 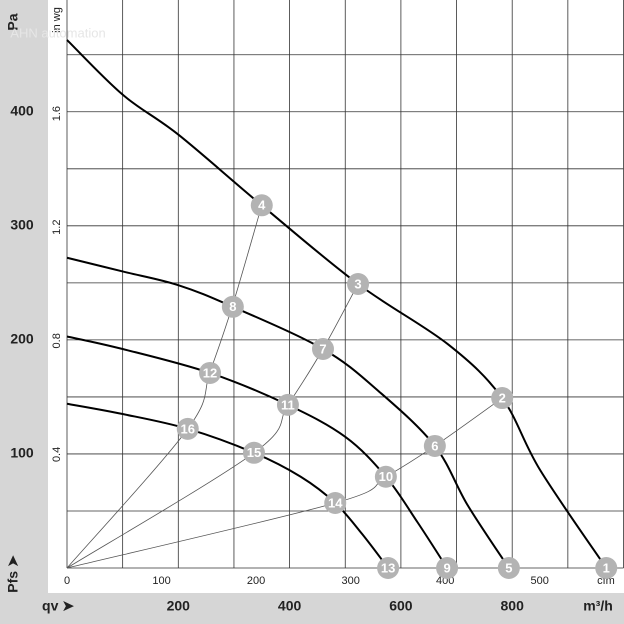 What do you see at coordinates (350, 581) in the screenshot?
I see `x2-tick-label: 300` at bounding box center [350, 581].